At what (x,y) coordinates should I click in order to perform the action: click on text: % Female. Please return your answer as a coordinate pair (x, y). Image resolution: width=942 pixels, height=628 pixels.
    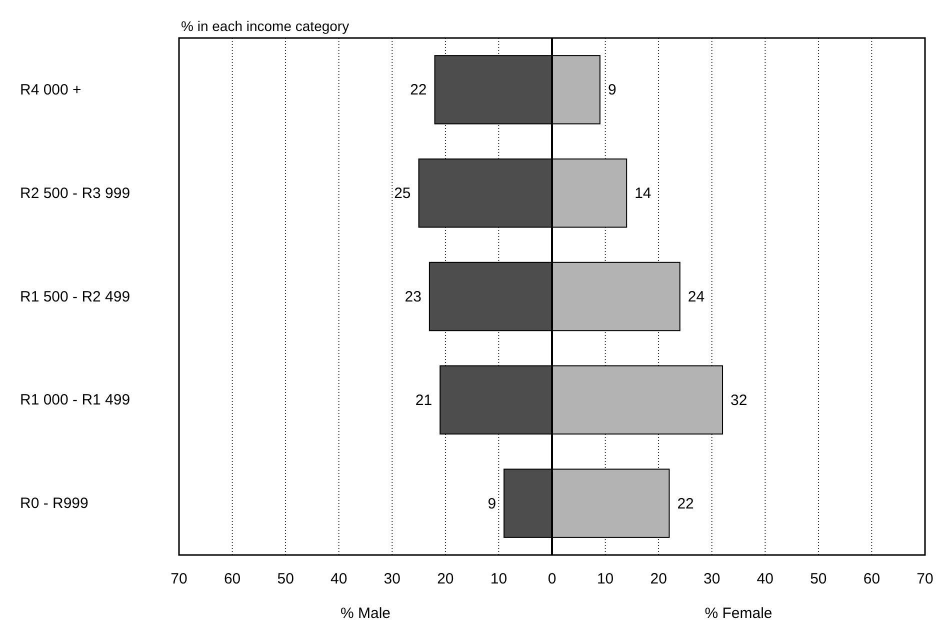
    Looking at the image, I should click on (738, 613).